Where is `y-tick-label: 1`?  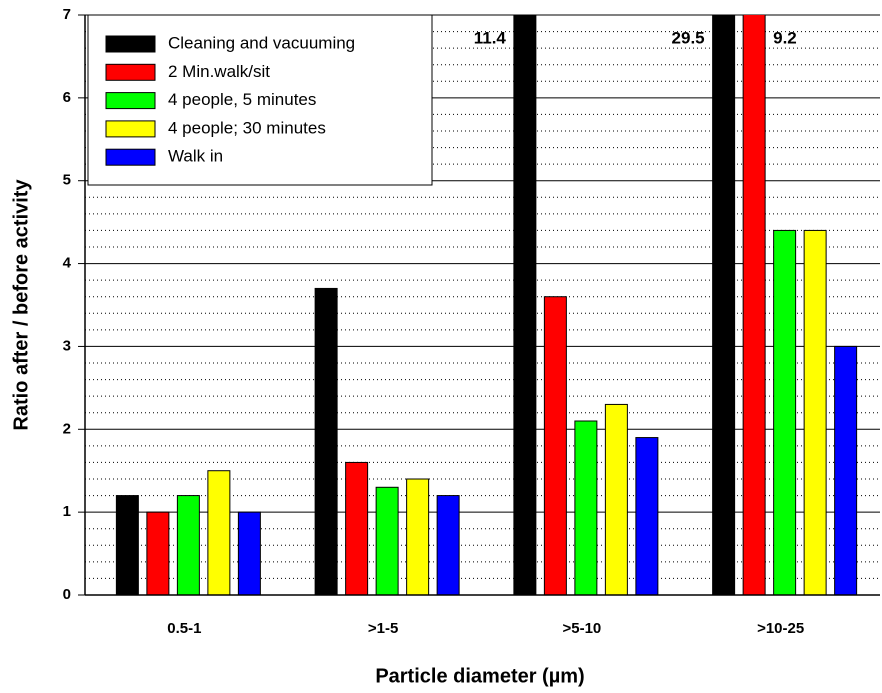
y-tick-label: 1 is located at coordinates (67, 511).